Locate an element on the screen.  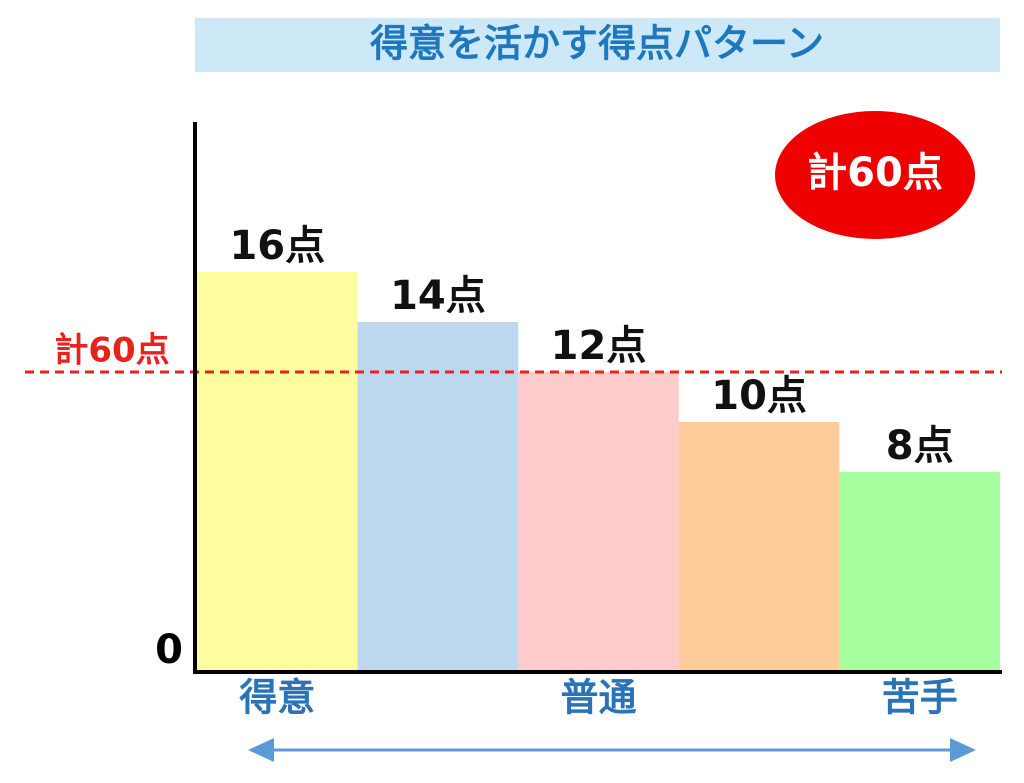
x-tick-label: 得意 is located at coordinates (277, 698).